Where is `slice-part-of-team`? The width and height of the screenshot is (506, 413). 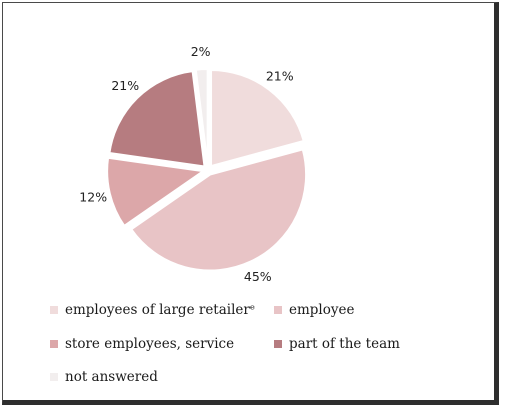 slice-part-of-team is located at coordinates (157, 119).